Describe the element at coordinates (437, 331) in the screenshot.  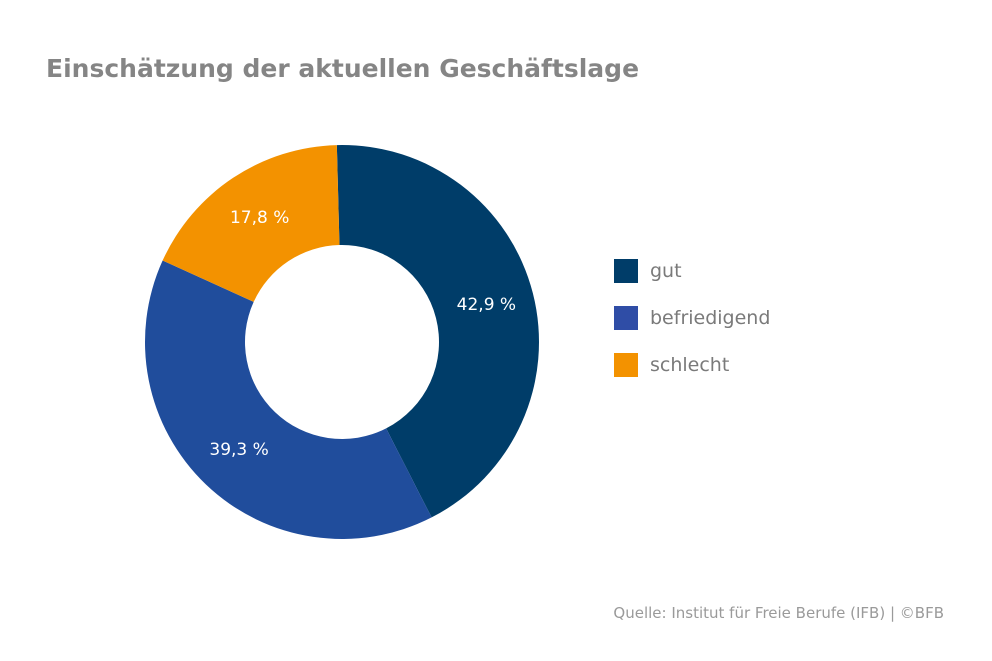
I see `slice-gut` at that location.